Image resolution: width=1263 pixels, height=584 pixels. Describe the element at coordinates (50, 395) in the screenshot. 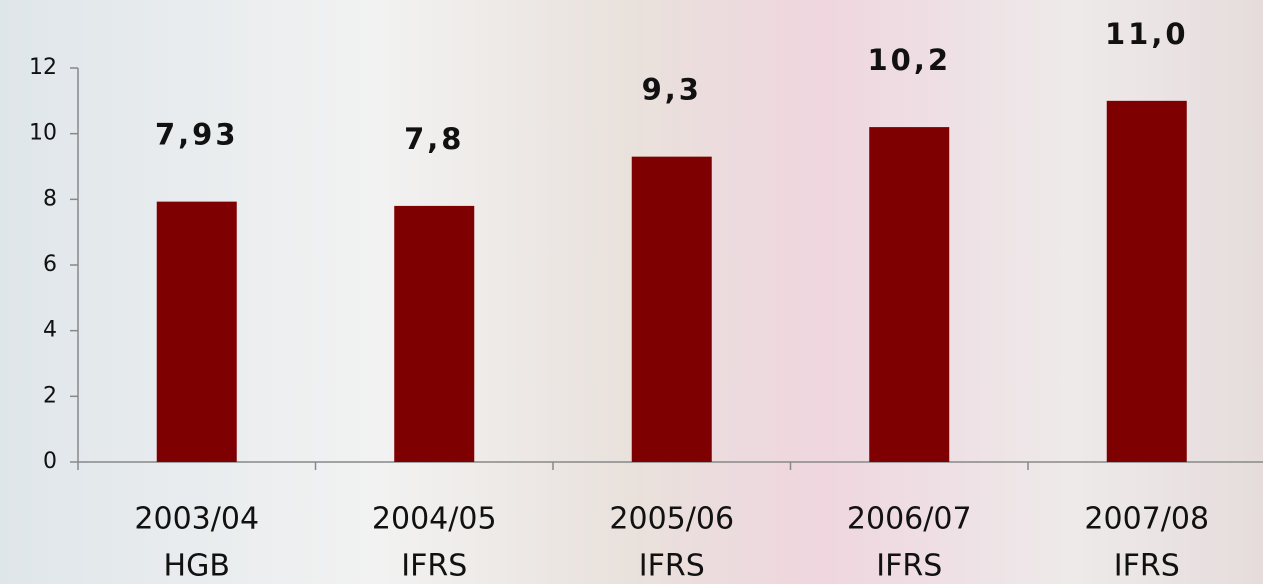

I see `y-tick-label: 2` at that location.